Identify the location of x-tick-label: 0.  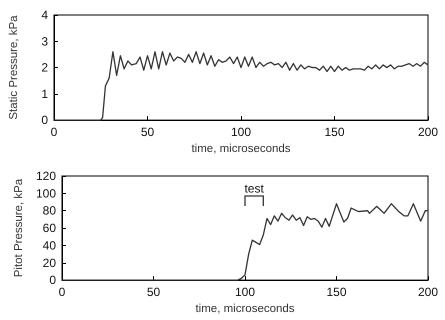
(62, 292).